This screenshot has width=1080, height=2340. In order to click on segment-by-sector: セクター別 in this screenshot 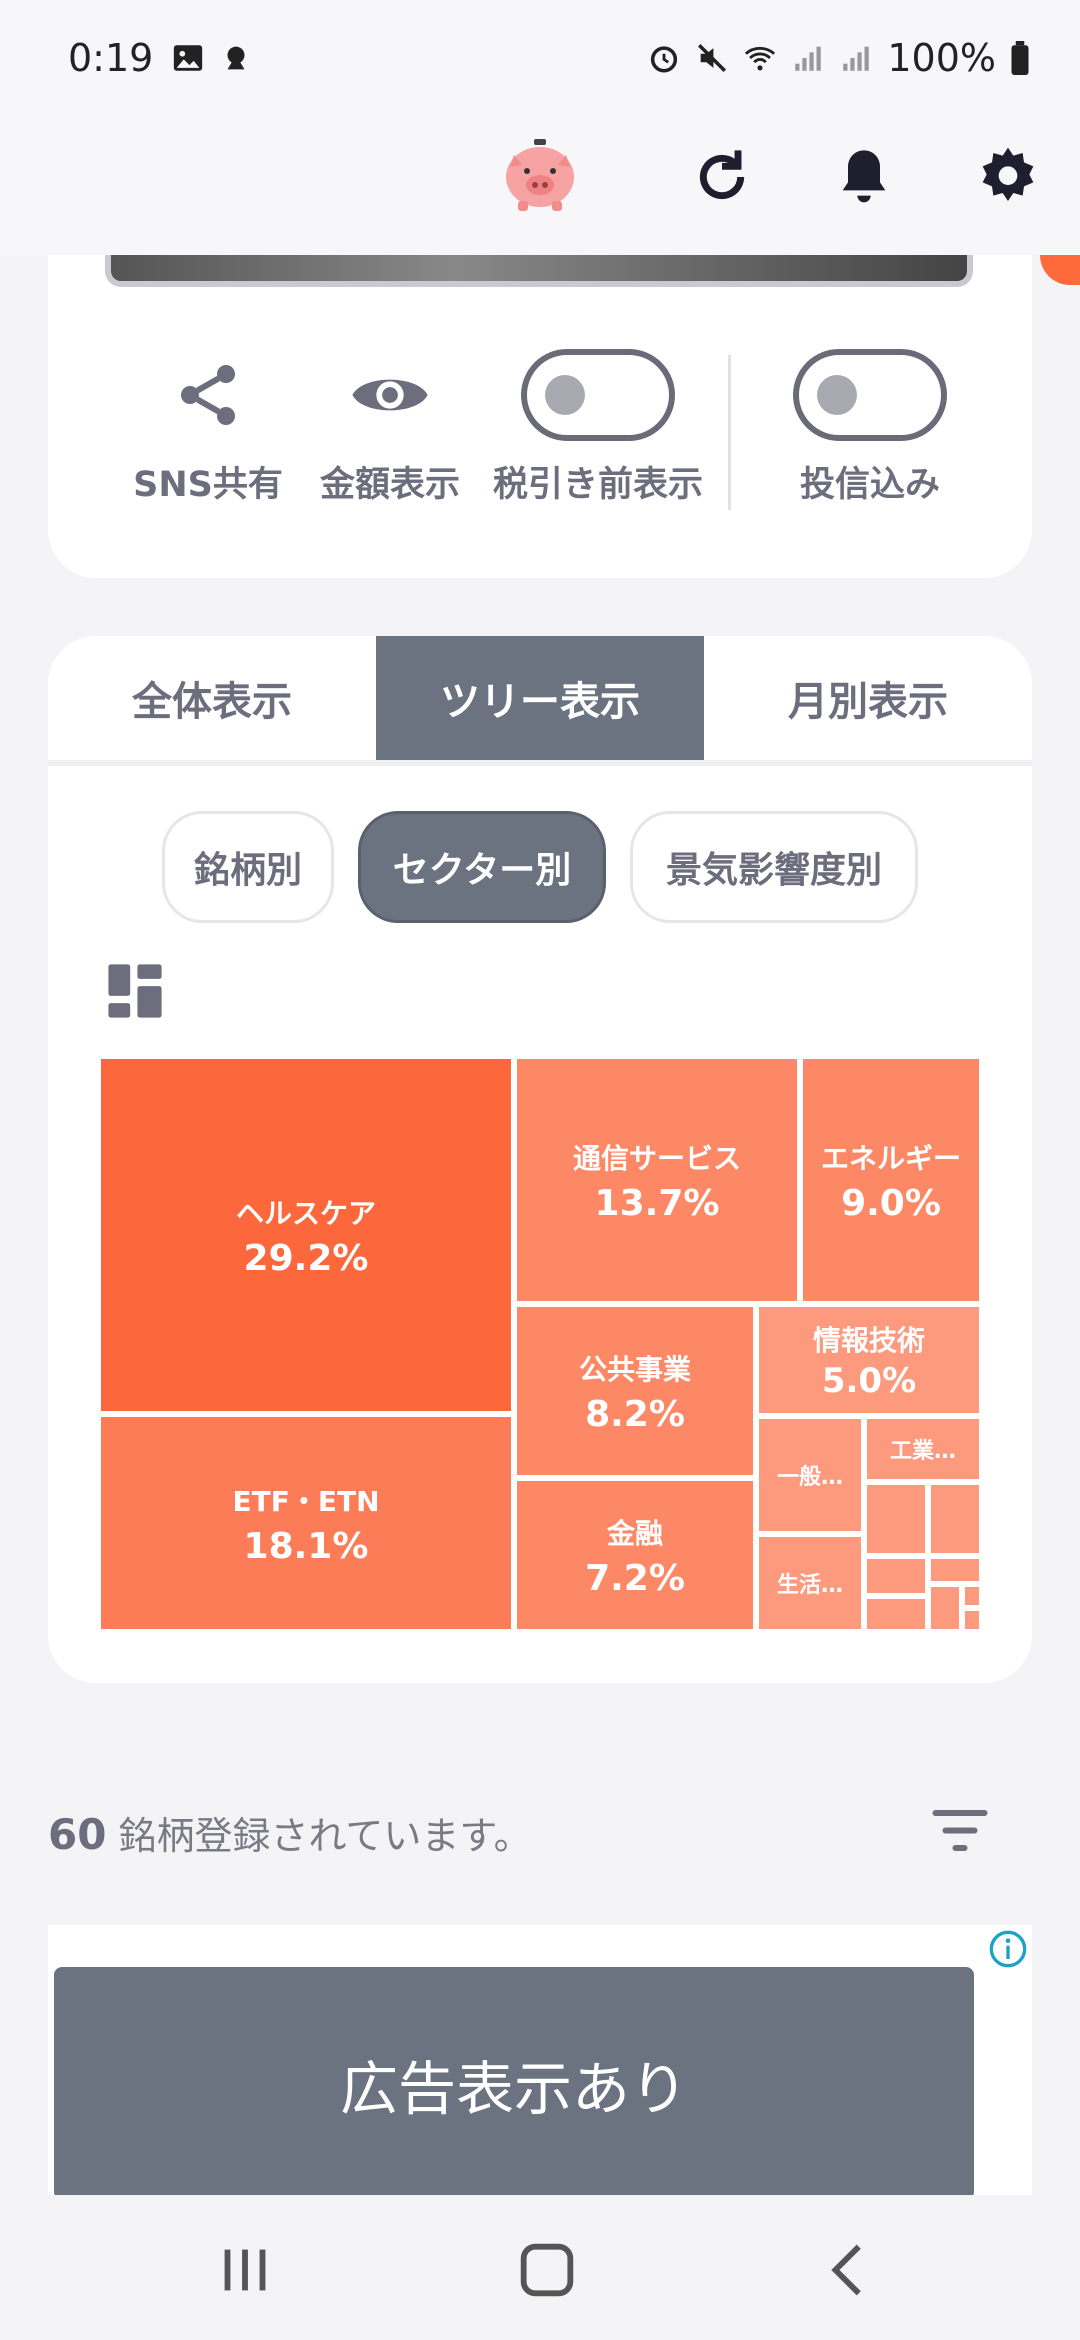, I will do `click(482, 867)`.